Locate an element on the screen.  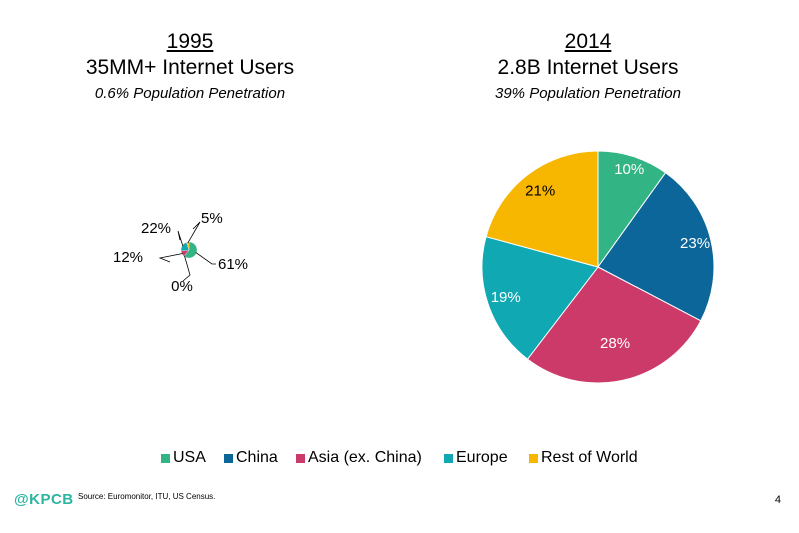
pie-chart-1995: 61% 0% 12% 22% 5% is located at coordinates (180, 252).